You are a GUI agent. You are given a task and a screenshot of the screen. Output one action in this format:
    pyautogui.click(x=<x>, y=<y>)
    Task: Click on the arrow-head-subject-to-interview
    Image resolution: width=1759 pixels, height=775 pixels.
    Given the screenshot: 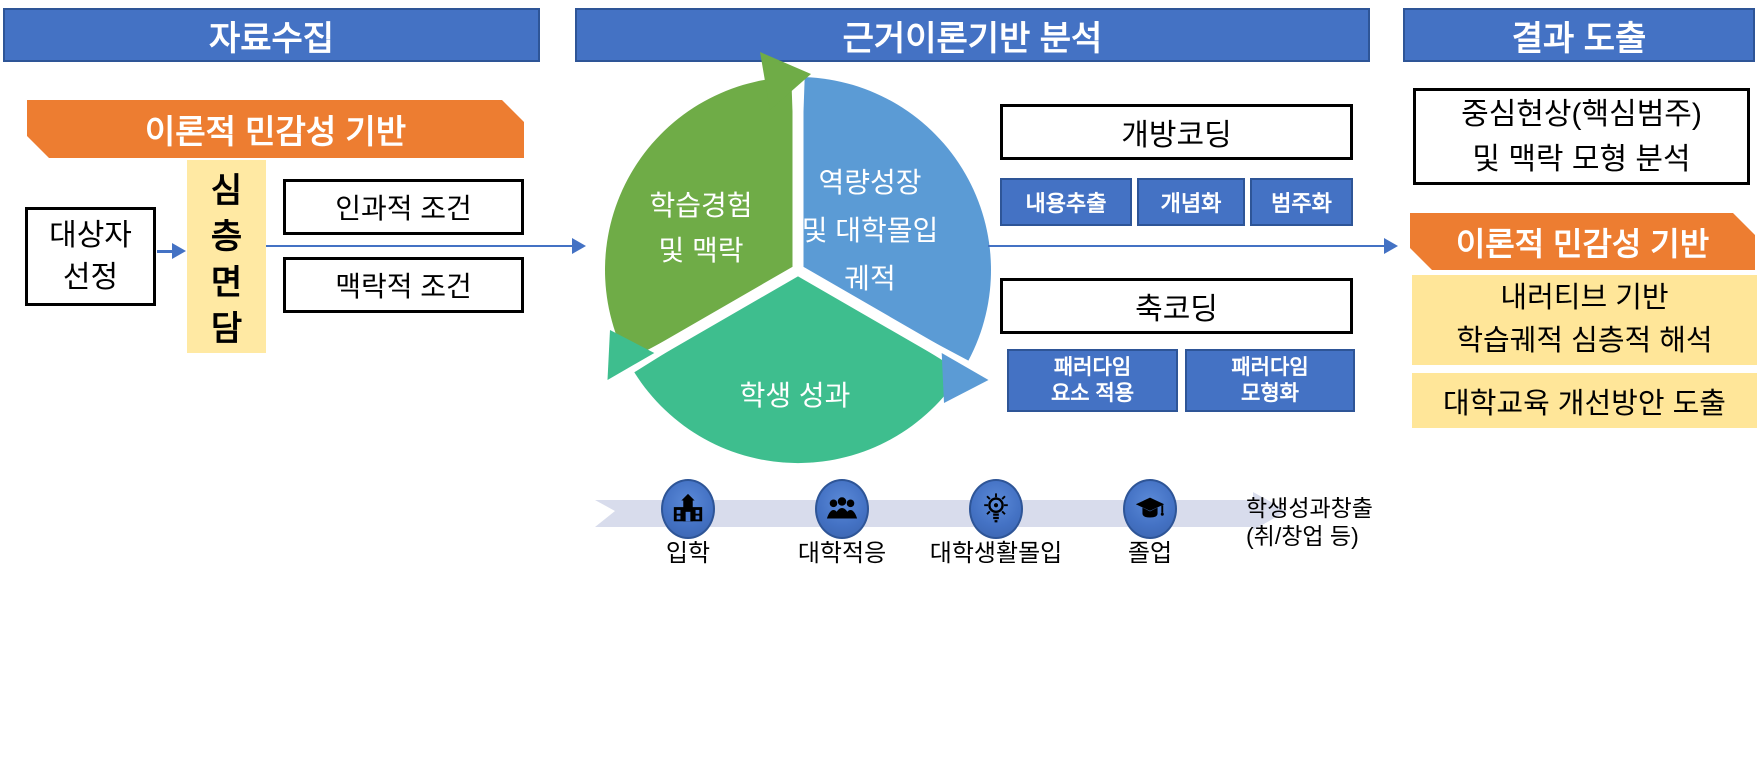 What is the action you would take?
    pyautogui.click(x=179, y=251)
    